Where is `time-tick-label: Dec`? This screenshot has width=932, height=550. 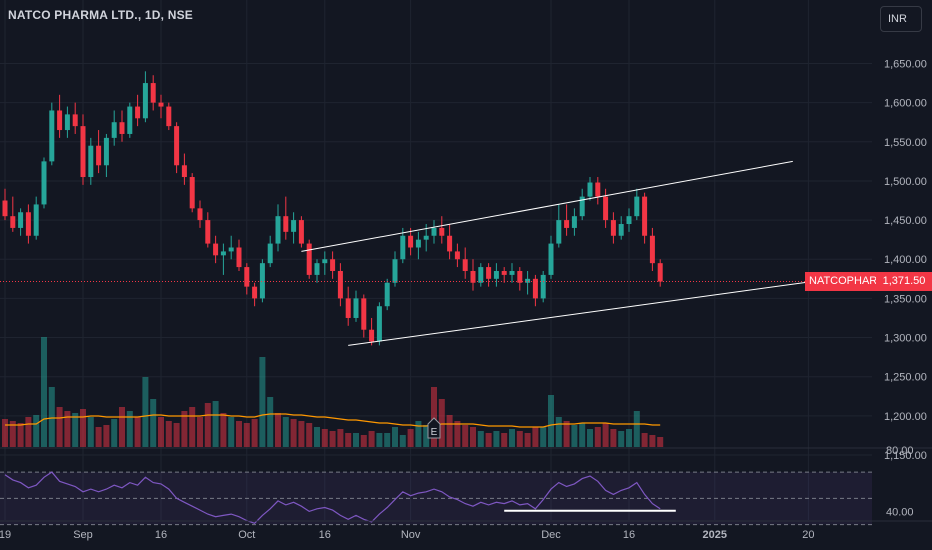
time-tick-label: Dec is located at coordinates (551, 535).